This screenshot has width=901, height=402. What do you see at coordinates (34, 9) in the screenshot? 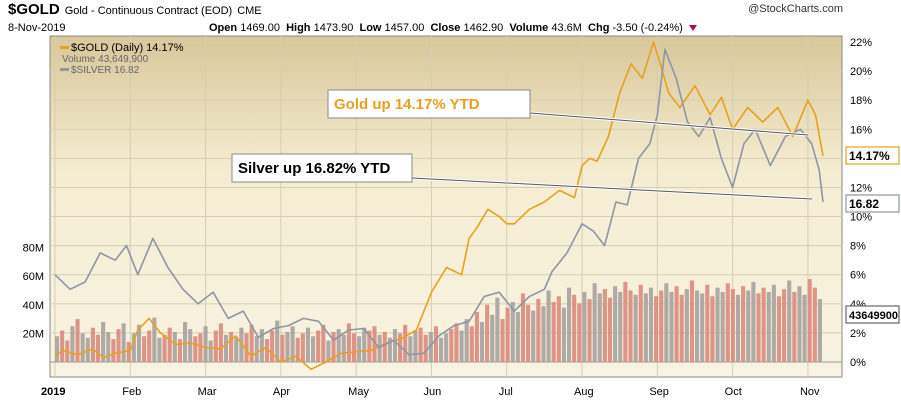
I see `symbol-title: $GOLD` at bounding box center [34, 9].